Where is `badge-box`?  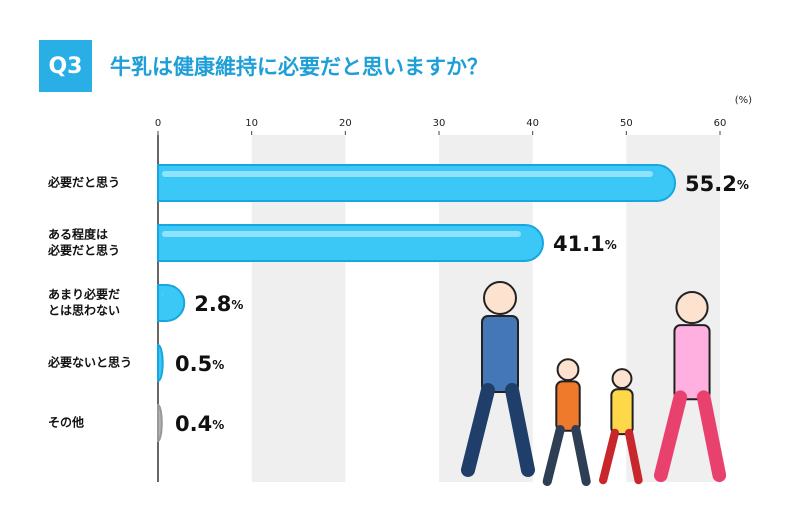 badge-box is located at coordinates (65, 66).